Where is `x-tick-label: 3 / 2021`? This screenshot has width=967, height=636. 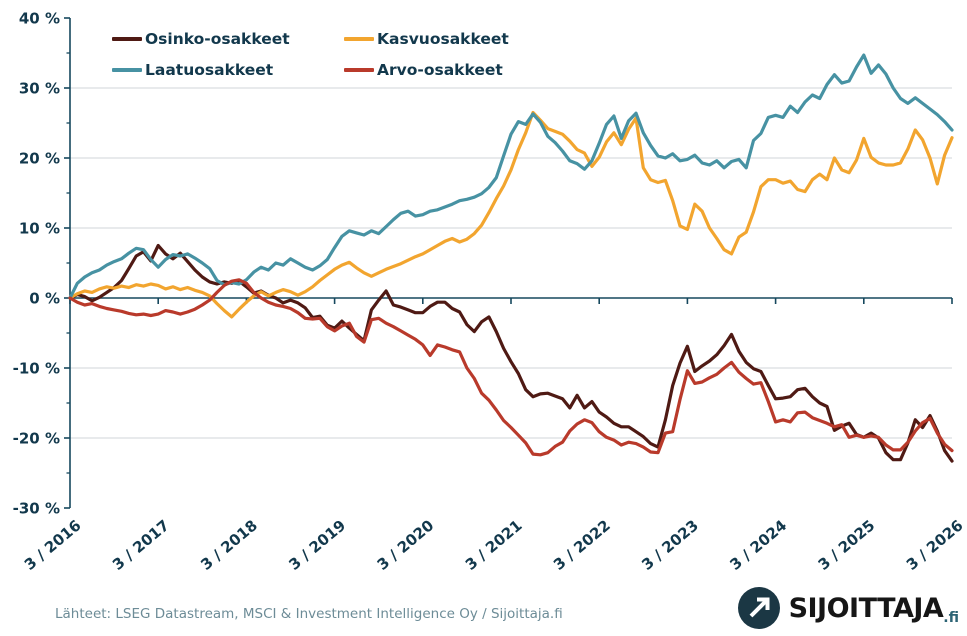
x-tick-label: 3 / 2021 is located at coordinates (494, 545).